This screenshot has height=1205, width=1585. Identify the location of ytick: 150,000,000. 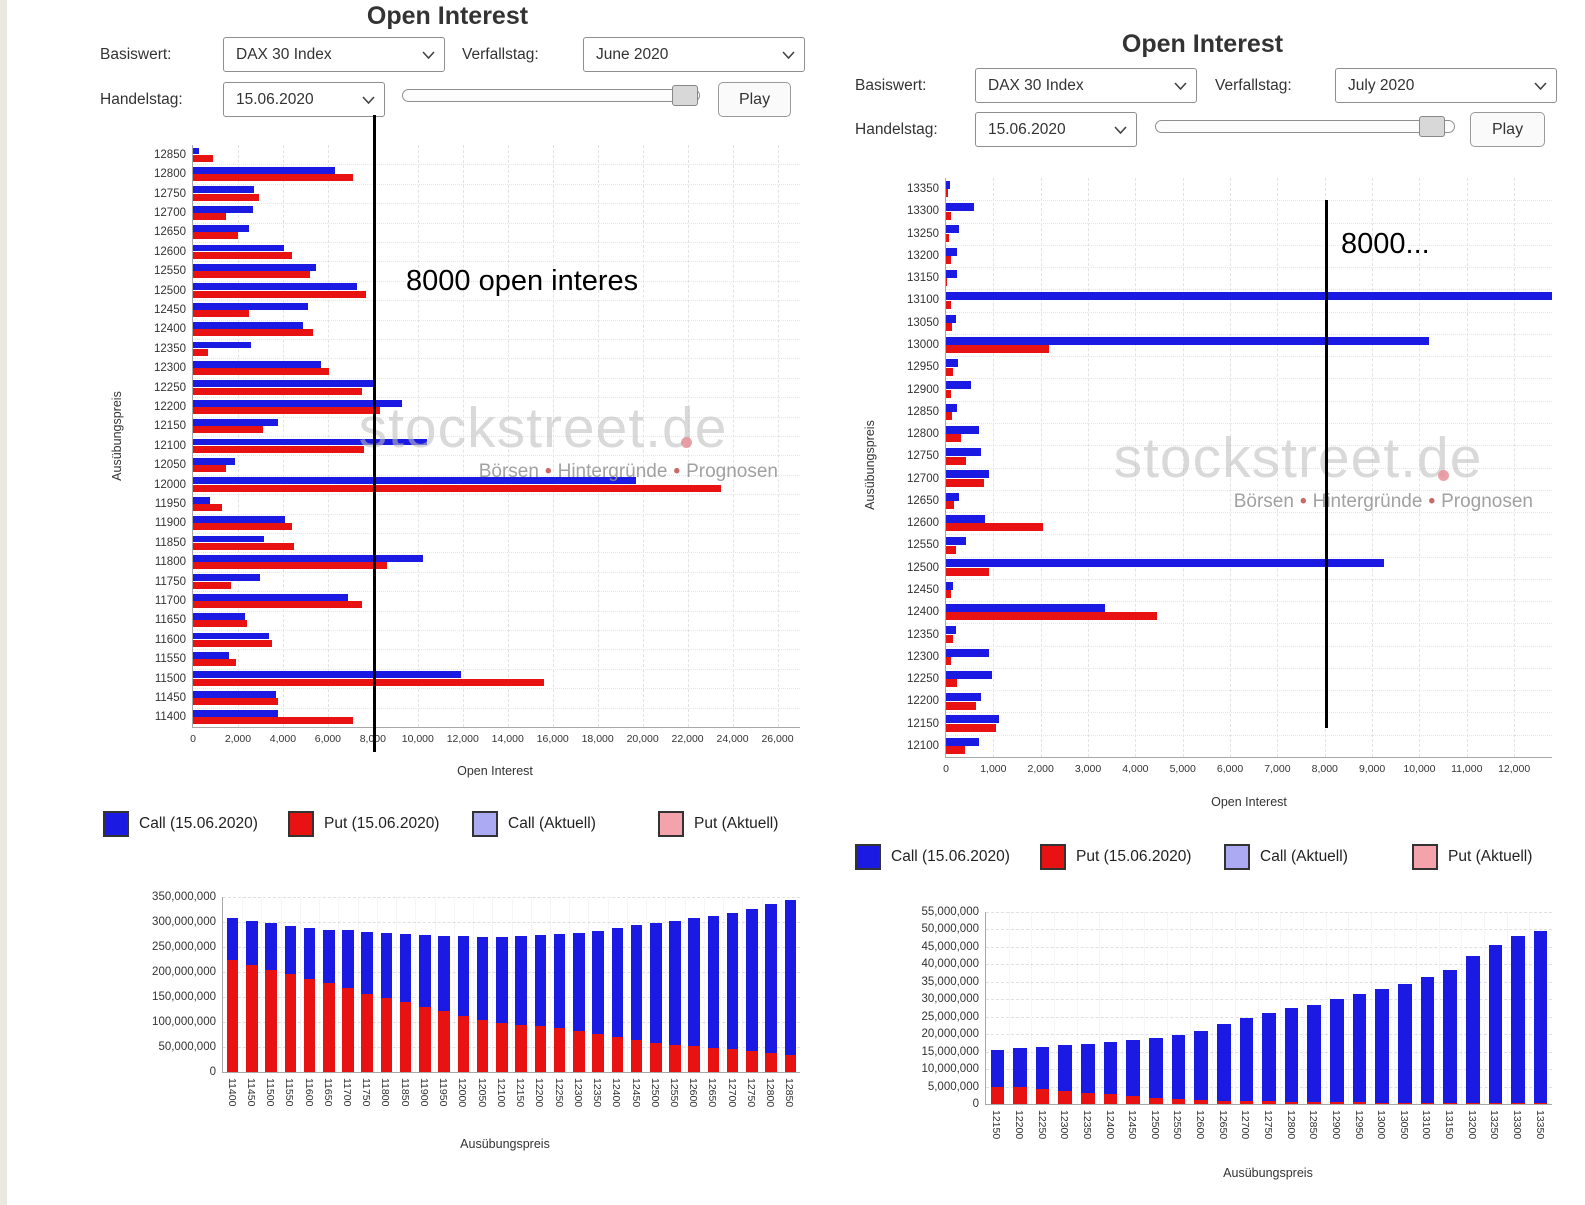
(184, 997).